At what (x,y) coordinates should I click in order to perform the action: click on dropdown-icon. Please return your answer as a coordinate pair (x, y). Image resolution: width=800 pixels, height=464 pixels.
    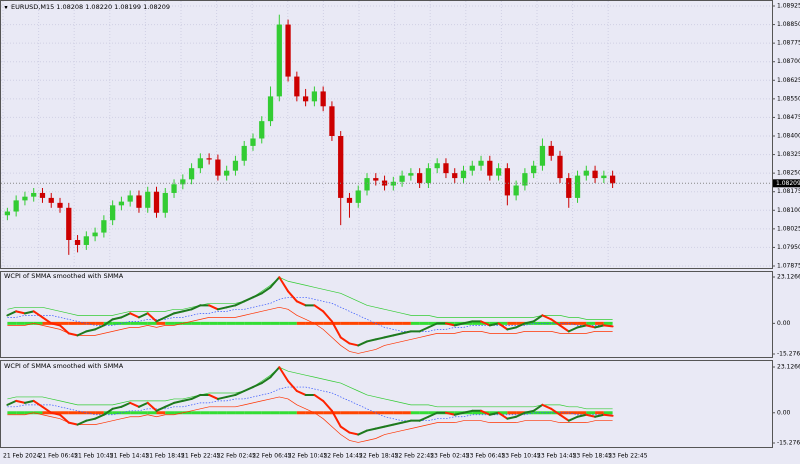
    Looking at the image, I should click on (6, 7).